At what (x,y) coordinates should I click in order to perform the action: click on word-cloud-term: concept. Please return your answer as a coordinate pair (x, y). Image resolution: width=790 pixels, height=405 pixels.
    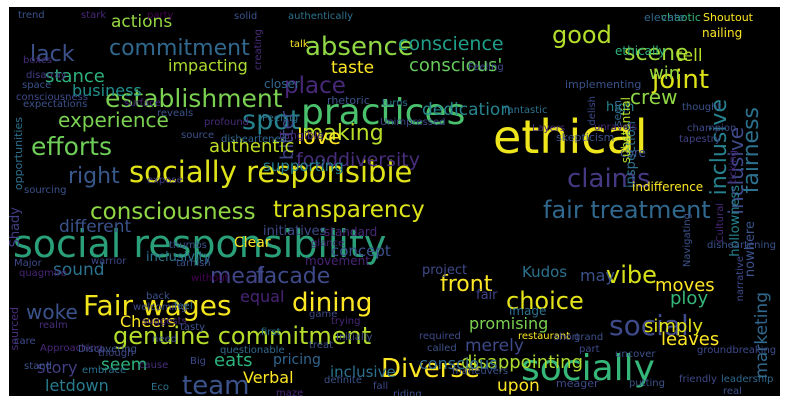
    Looking at the image, I should click on (361, 251).